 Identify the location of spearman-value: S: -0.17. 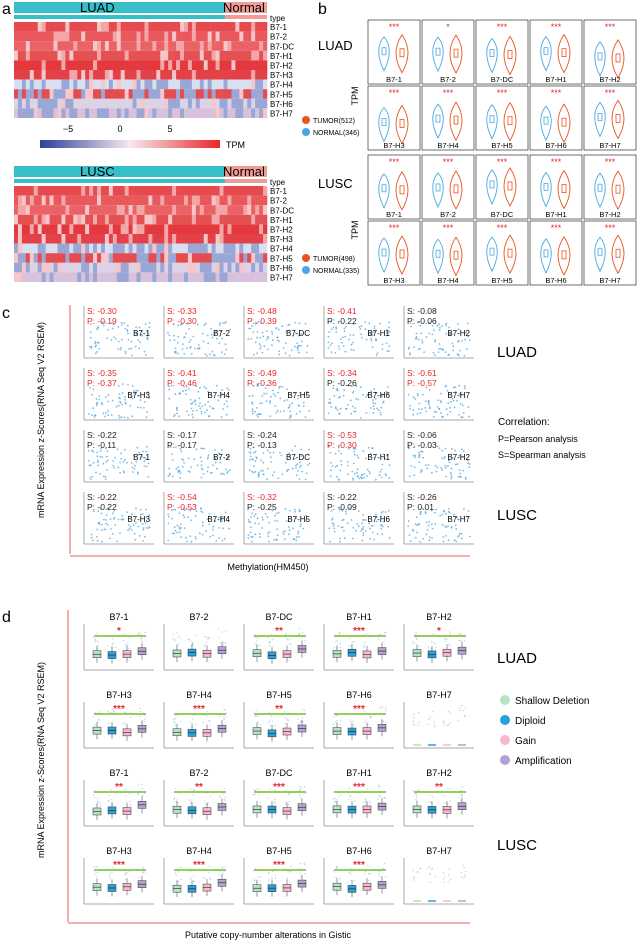
(182, 435).